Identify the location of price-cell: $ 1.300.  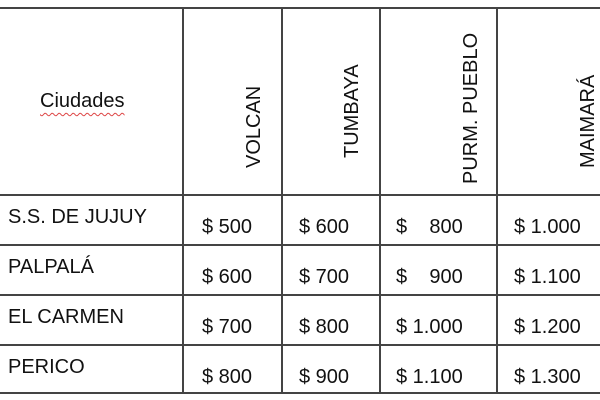
(547, 377).